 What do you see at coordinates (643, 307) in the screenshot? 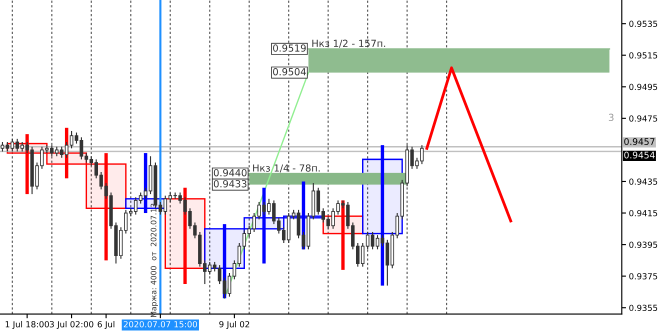
I see `y-tick-label: 0.9355` at bounding box center [643, 307].